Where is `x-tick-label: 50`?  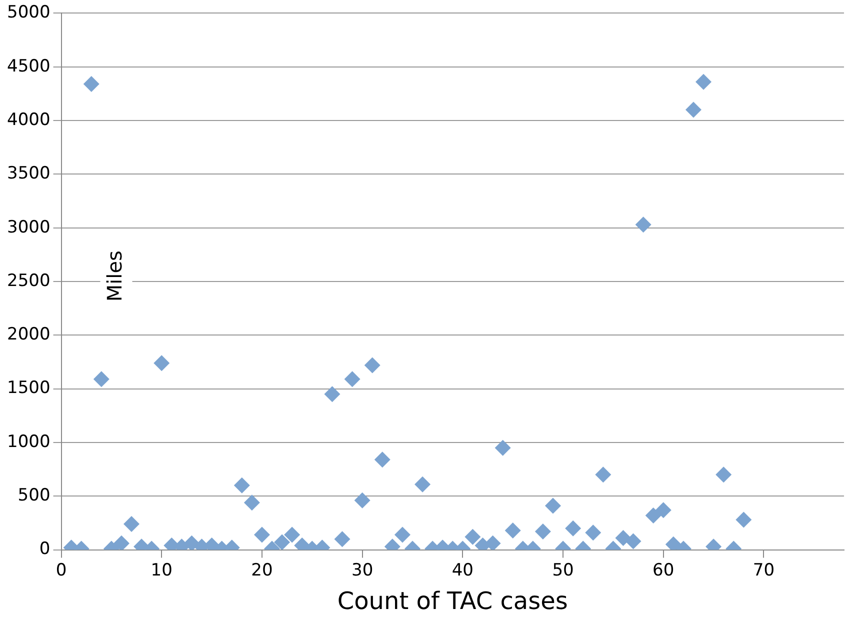
x-tick-label: 50 is located at coordinates (563, 570).